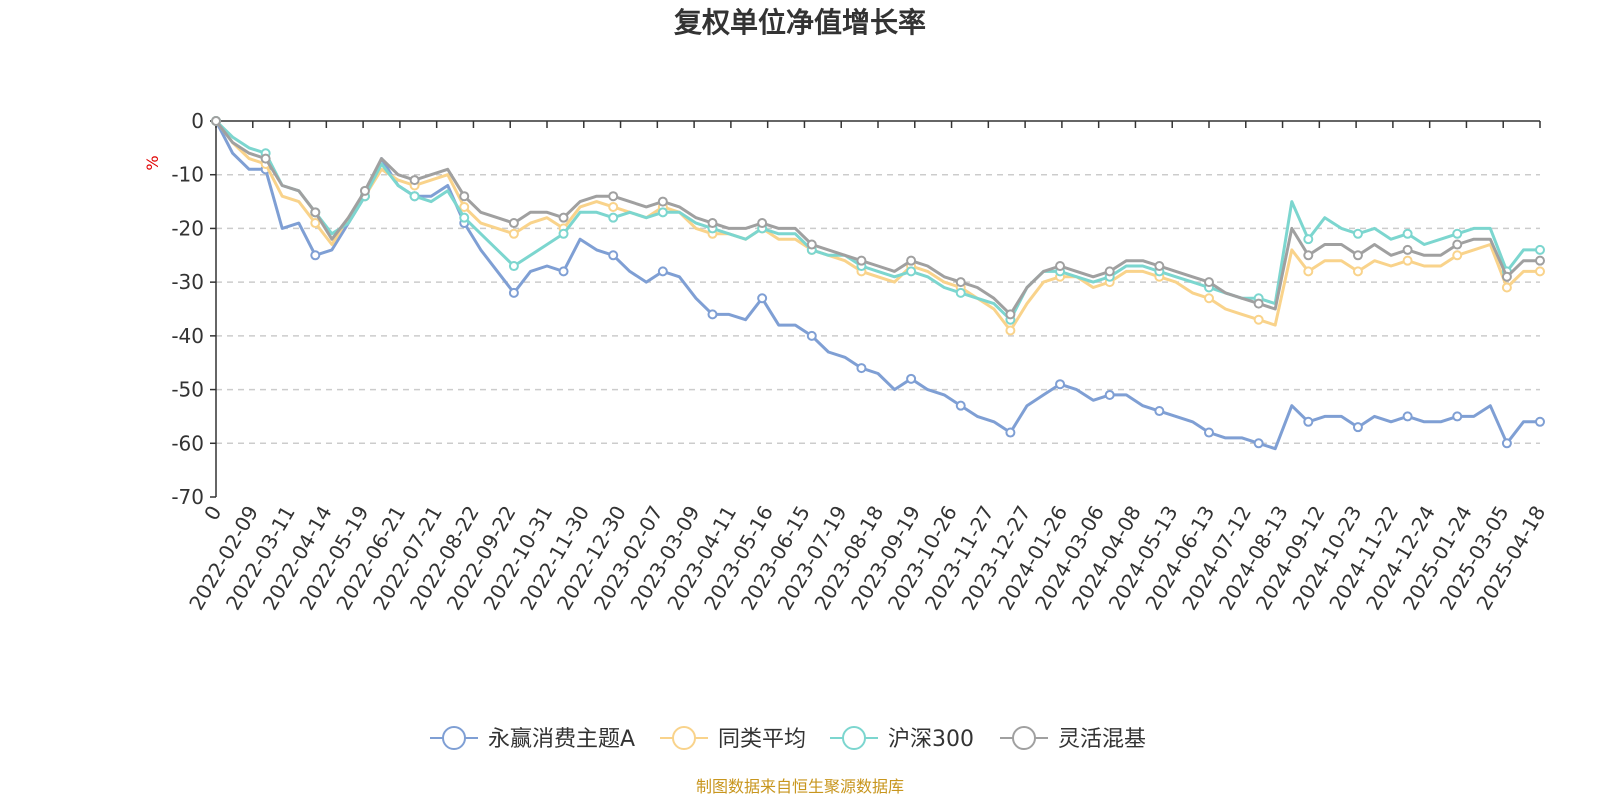 Image resolution: width=1600 pixels, height=800 pixels. What do you see at coordinates (561, 739) in the screenshot?
I see `legend-label: 永赢消费主题A` at bounding box center [561, 739].